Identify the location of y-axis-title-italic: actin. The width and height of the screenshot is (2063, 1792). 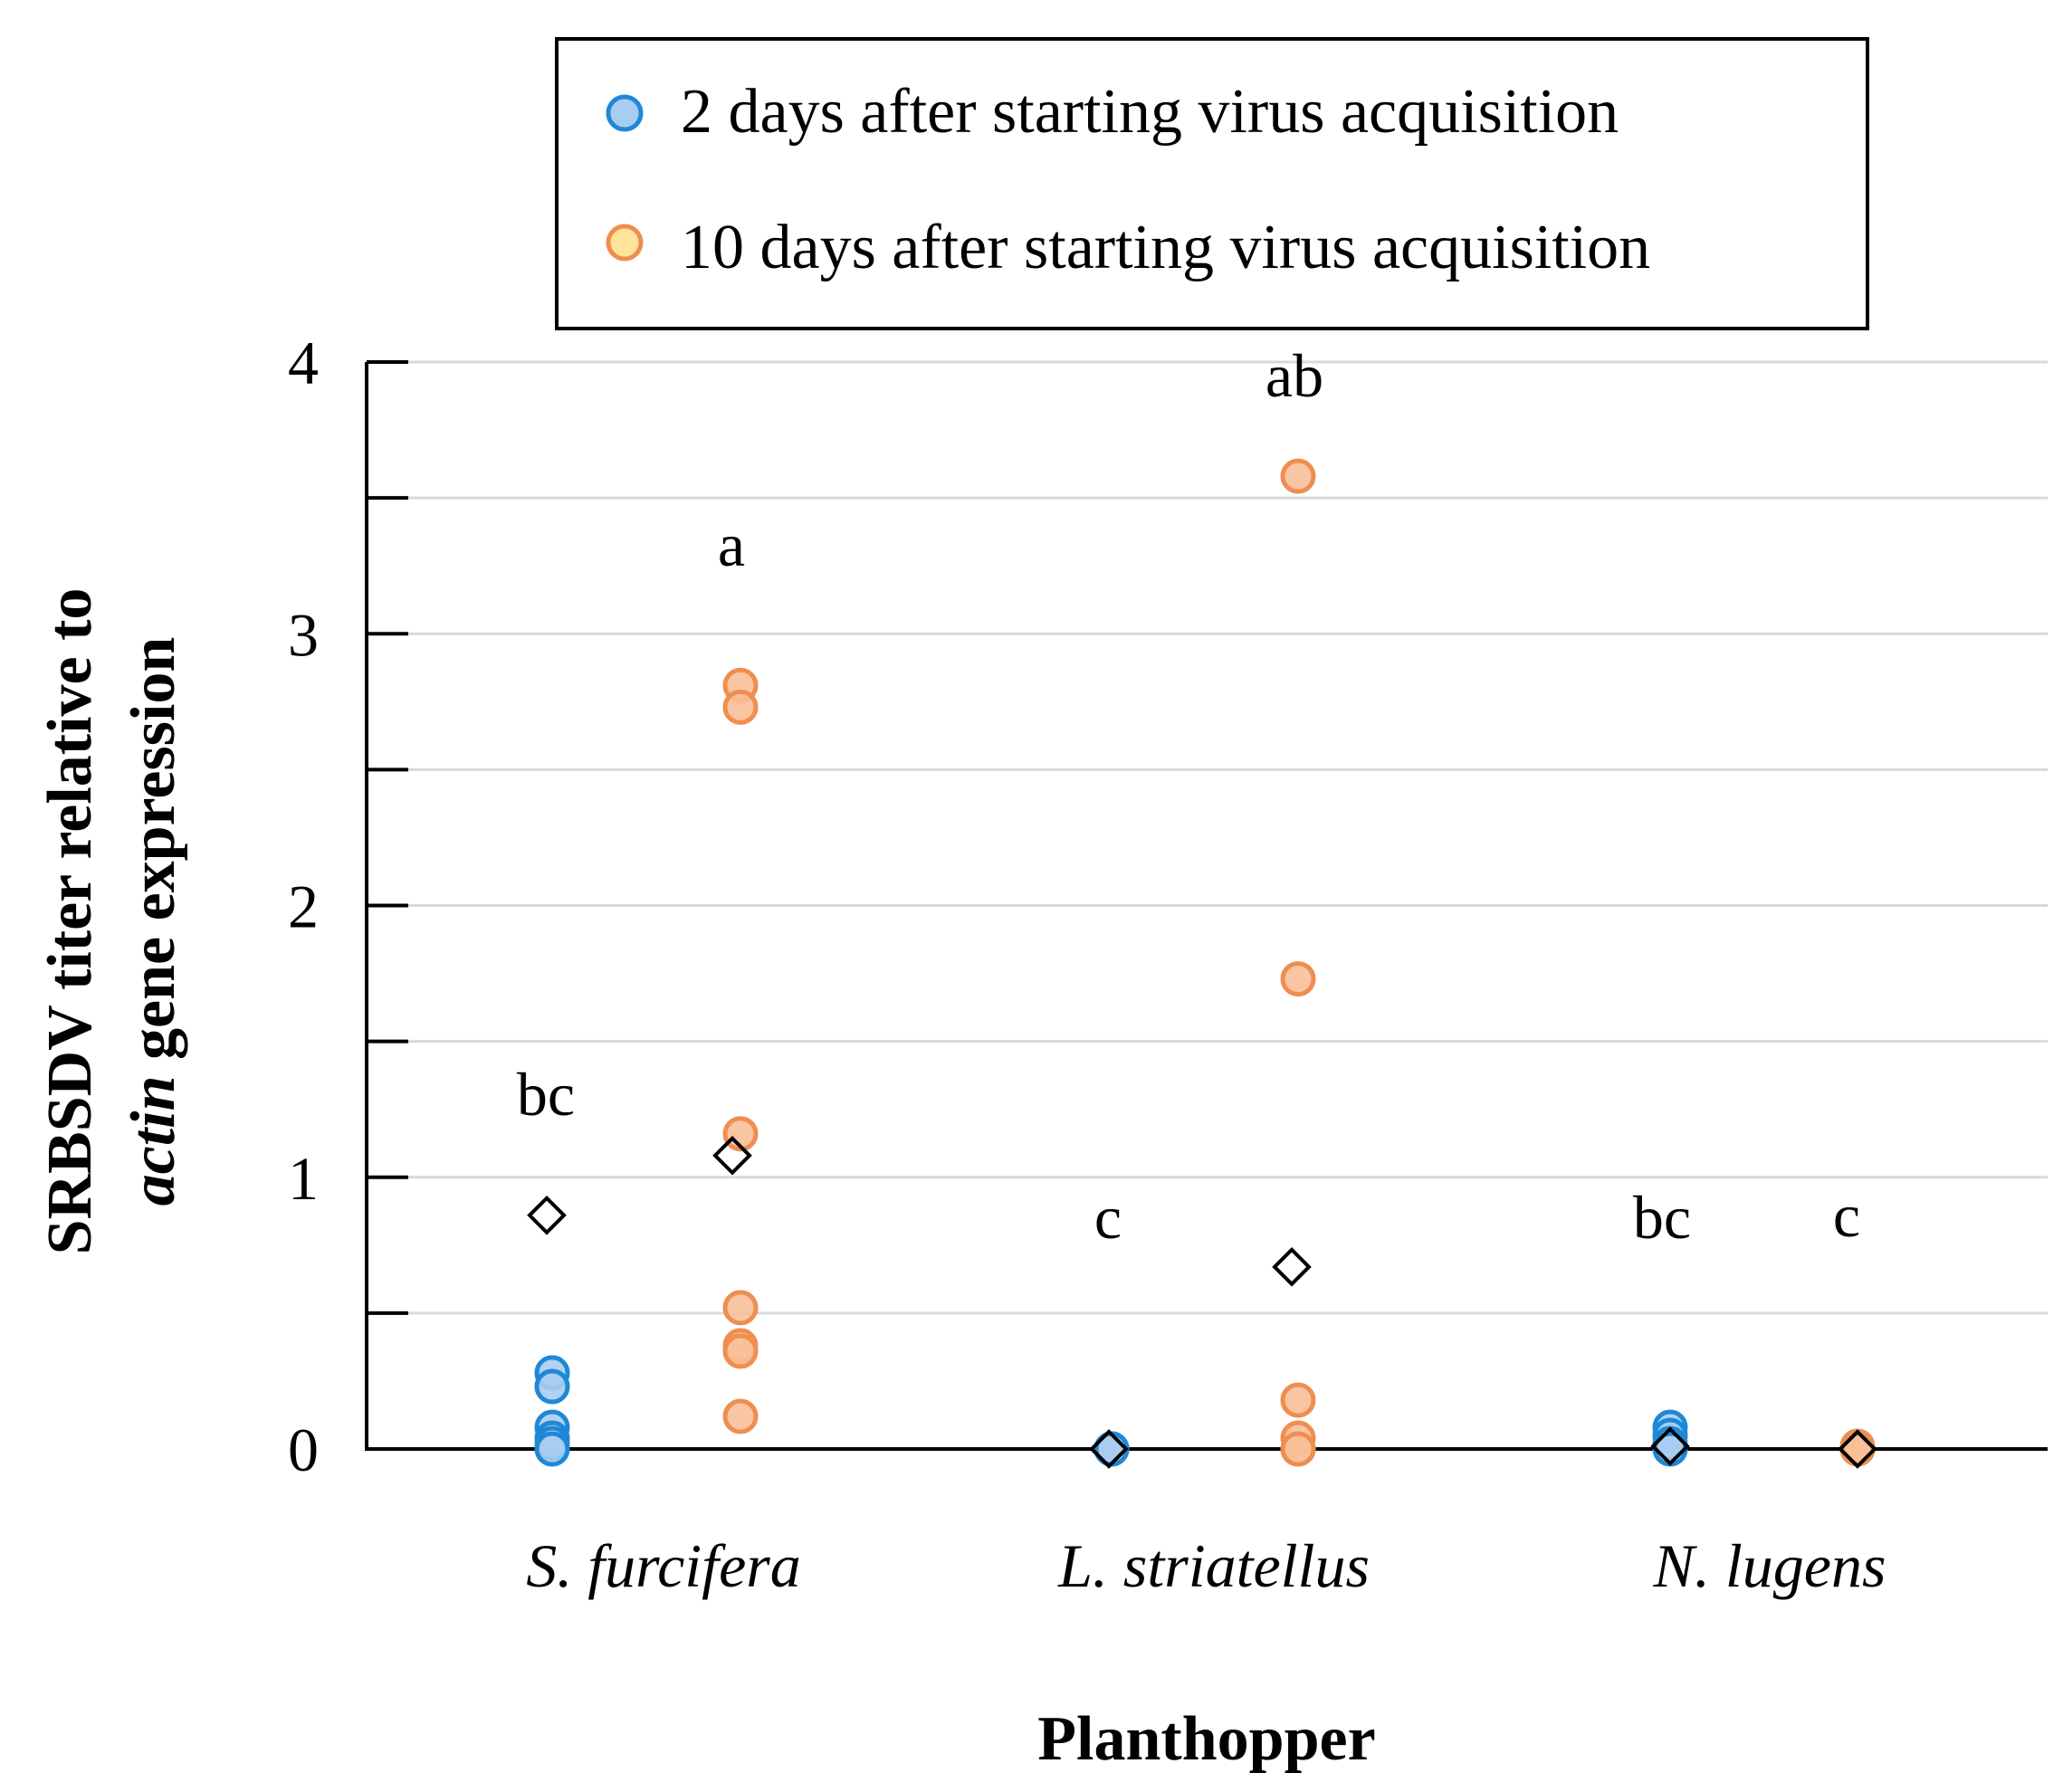
(153, 1140).